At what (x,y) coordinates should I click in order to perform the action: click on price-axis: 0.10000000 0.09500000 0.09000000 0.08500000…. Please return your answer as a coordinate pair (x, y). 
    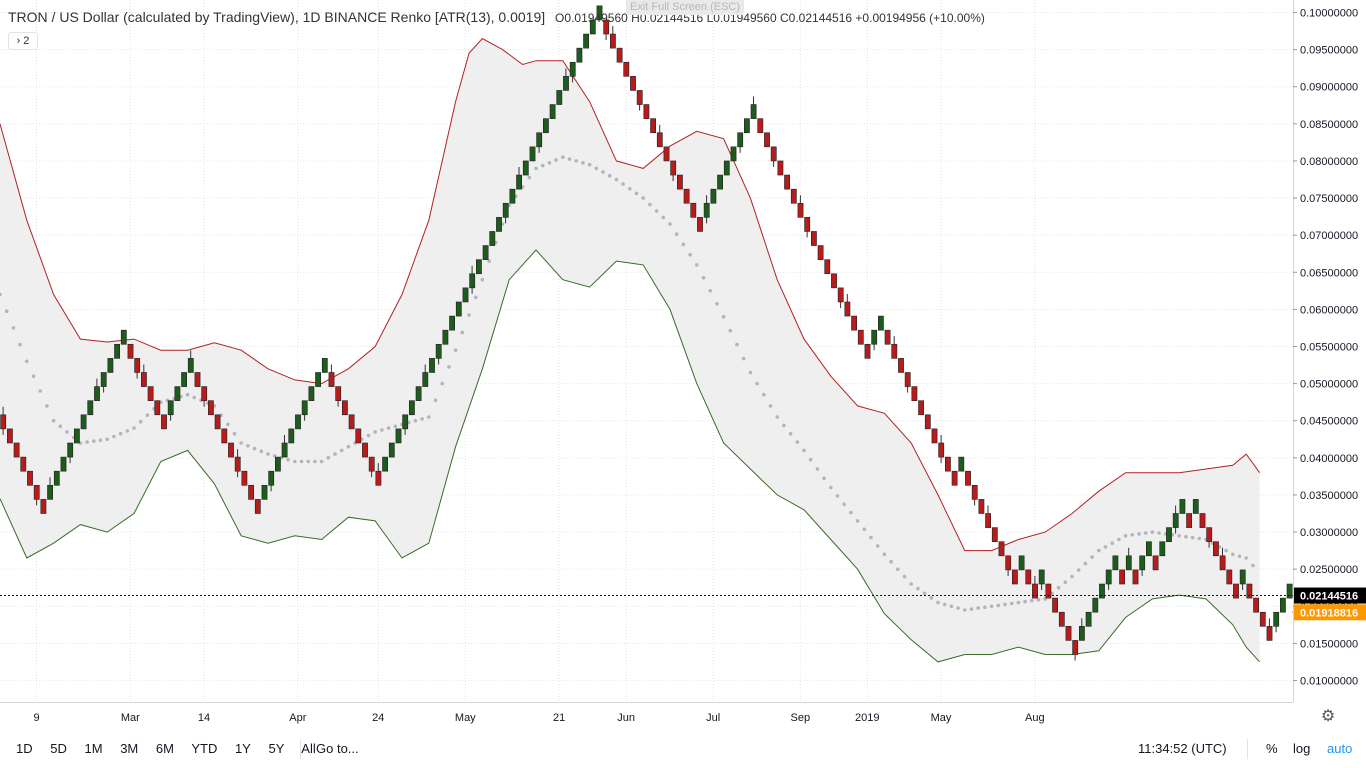
    Looking at the image, I should click on (1329, 365).